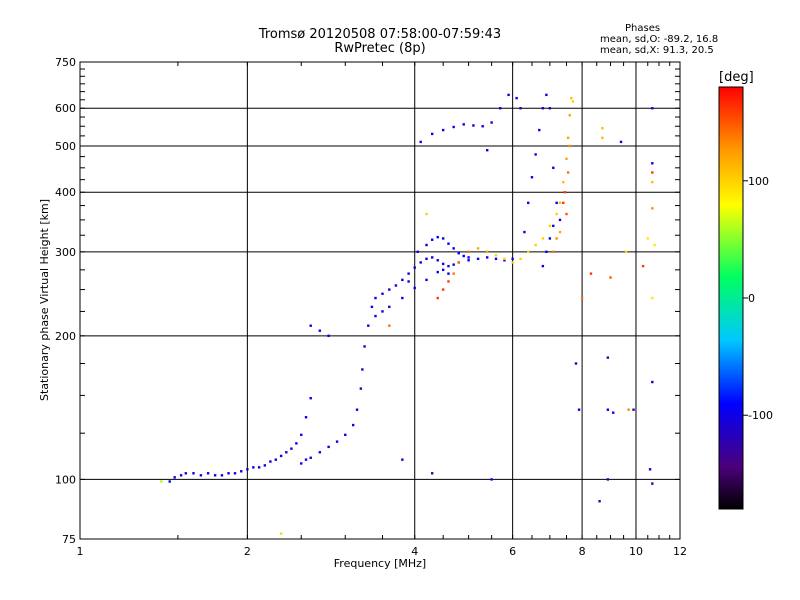  I want to click on x-tick-label: 10, so click(636, 551).